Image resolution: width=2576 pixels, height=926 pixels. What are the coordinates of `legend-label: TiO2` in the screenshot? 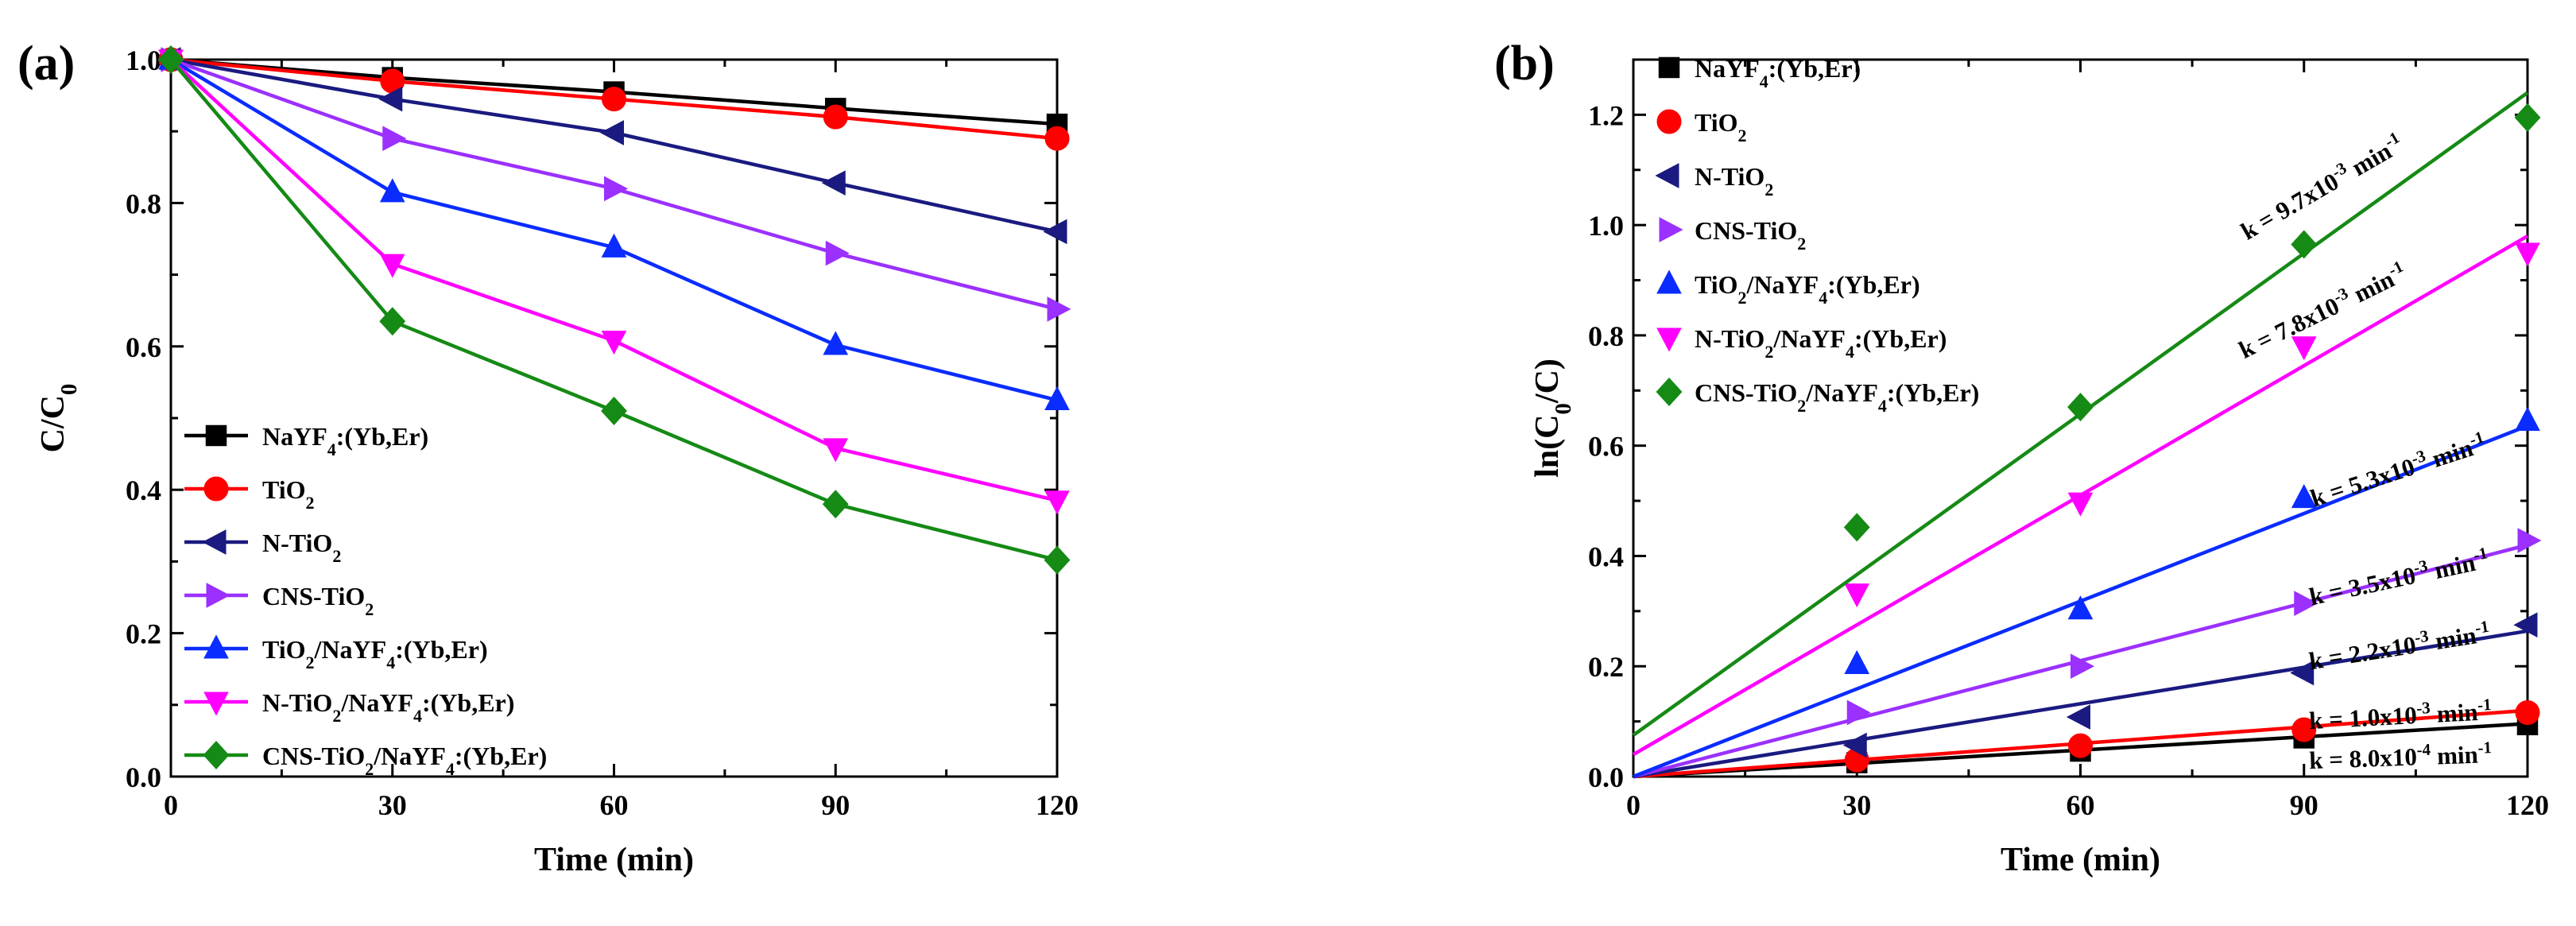 It's located at (288, 494).